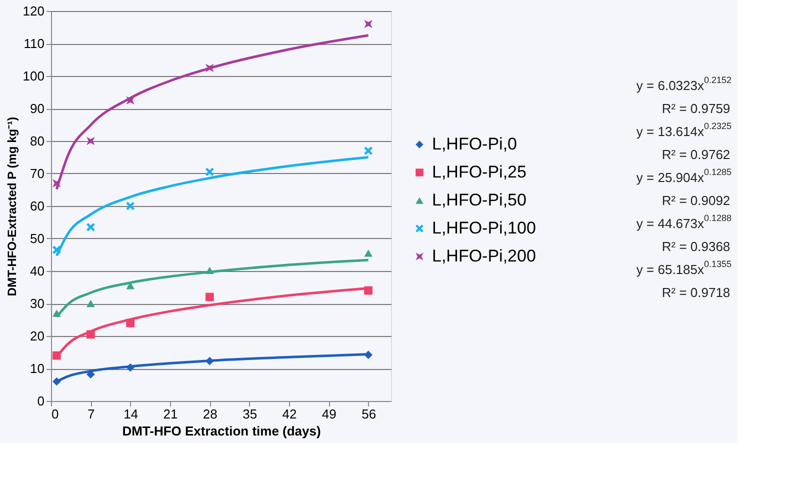 This screenshot has height=479, width=787. What do you see at coordinates (37, 173) in the screenshot?
I see `y-tick-label: 70` at bounding box center [37, 173].